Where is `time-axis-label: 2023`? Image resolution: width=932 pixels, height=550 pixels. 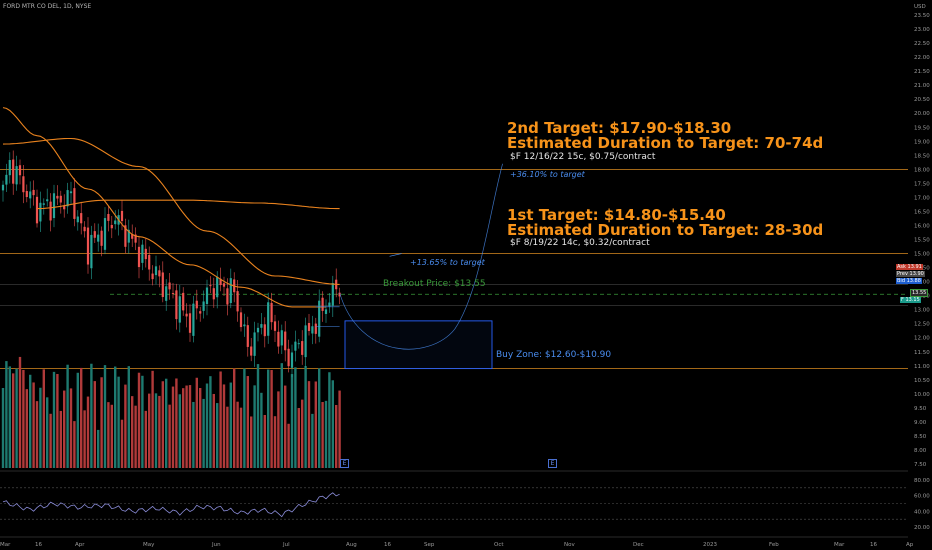 time-axis-label: 2023 is located at coordinates (710, 545).